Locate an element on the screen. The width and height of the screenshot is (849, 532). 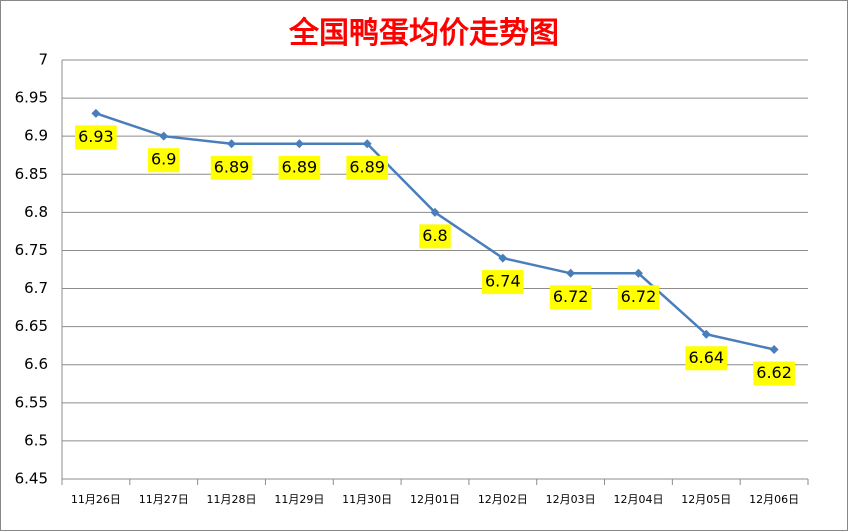
data-label: 6.93 is located at coordinates (96, 136).